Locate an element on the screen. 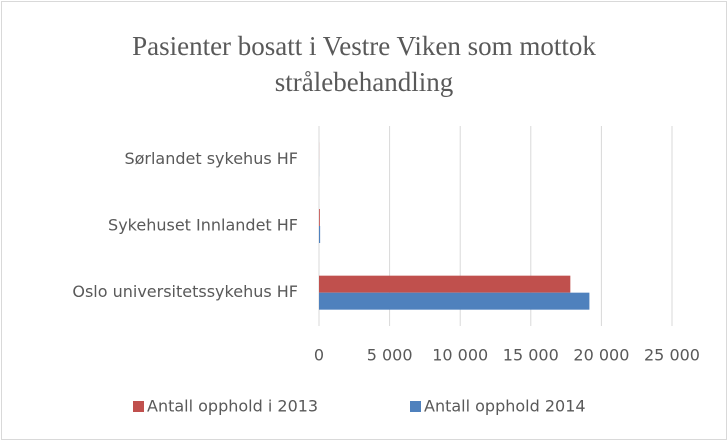  x-tick-label: 0 is located at coordinates (319, 355).